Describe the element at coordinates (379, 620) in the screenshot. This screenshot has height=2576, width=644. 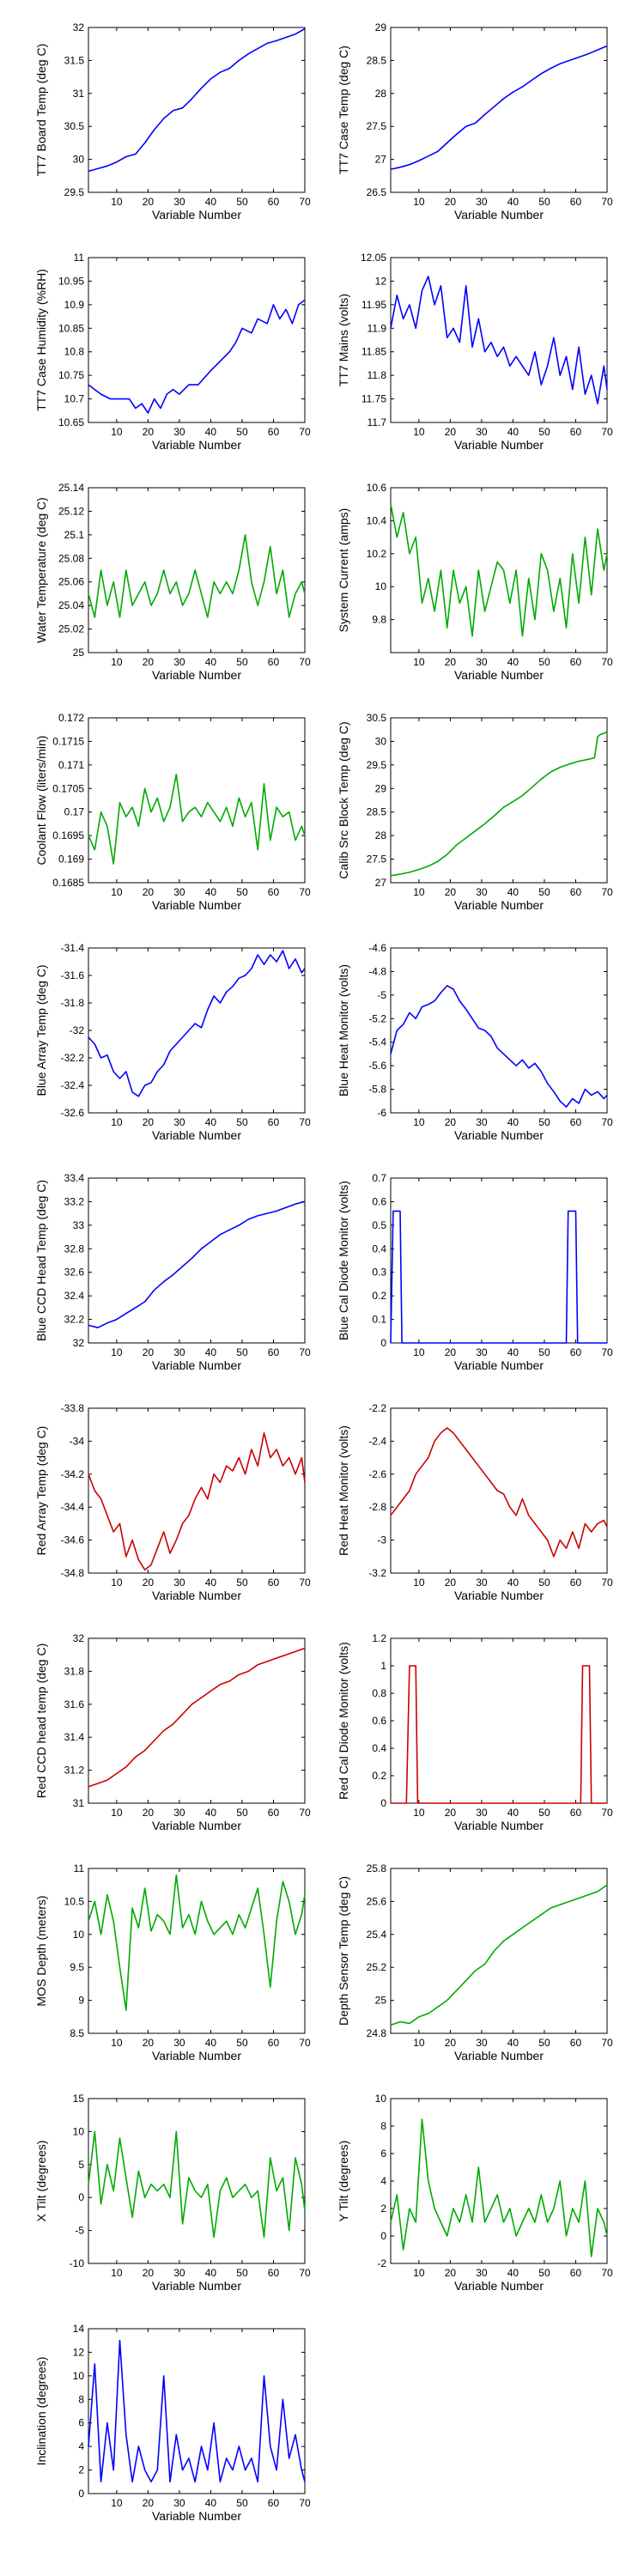
I see `y-tick-label: 9.8` at that location.